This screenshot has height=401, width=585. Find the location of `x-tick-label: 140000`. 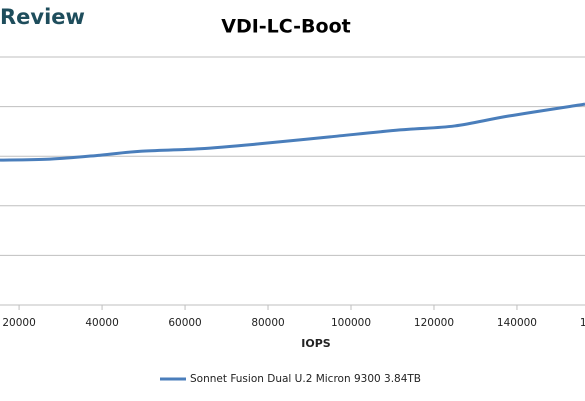

x-tick-label: 140000 is located at coordinates (517, 323).